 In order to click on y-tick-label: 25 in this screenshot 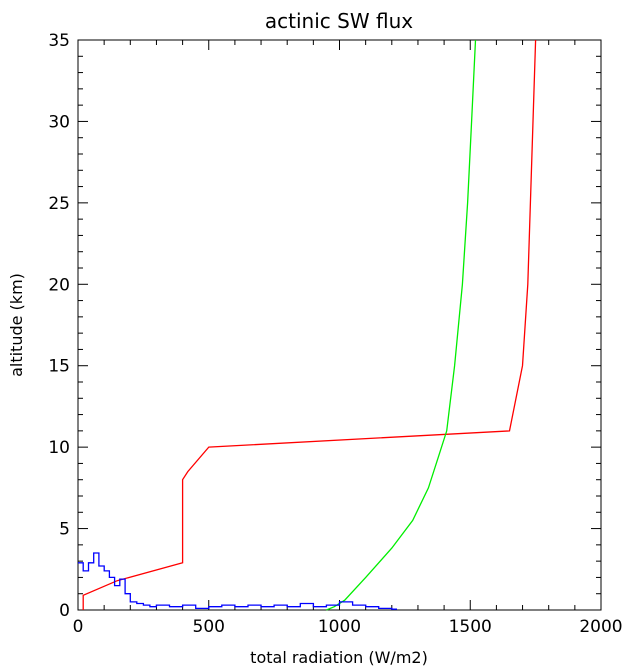, I will do `click(59, 204)`.